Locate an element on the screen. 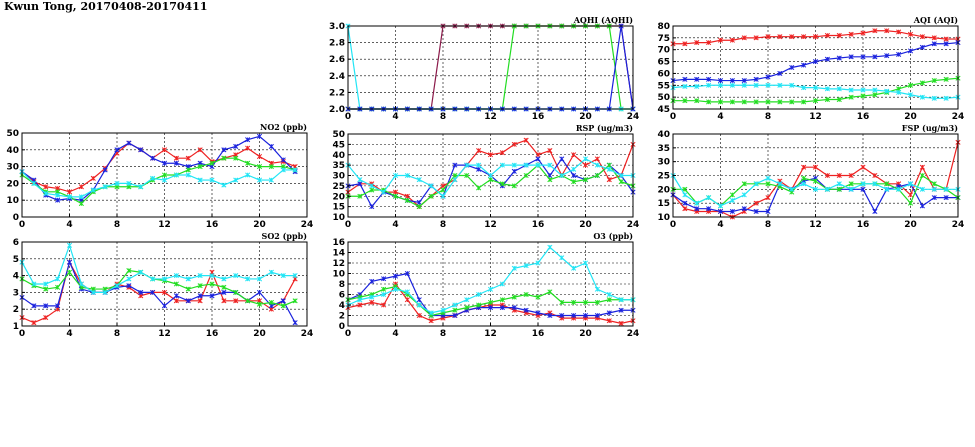  chart-no2: 0 4 8 12 16 20 24 0 10 20 30 40 50 NO2 (ppb) is located at coordinates (159, 176).